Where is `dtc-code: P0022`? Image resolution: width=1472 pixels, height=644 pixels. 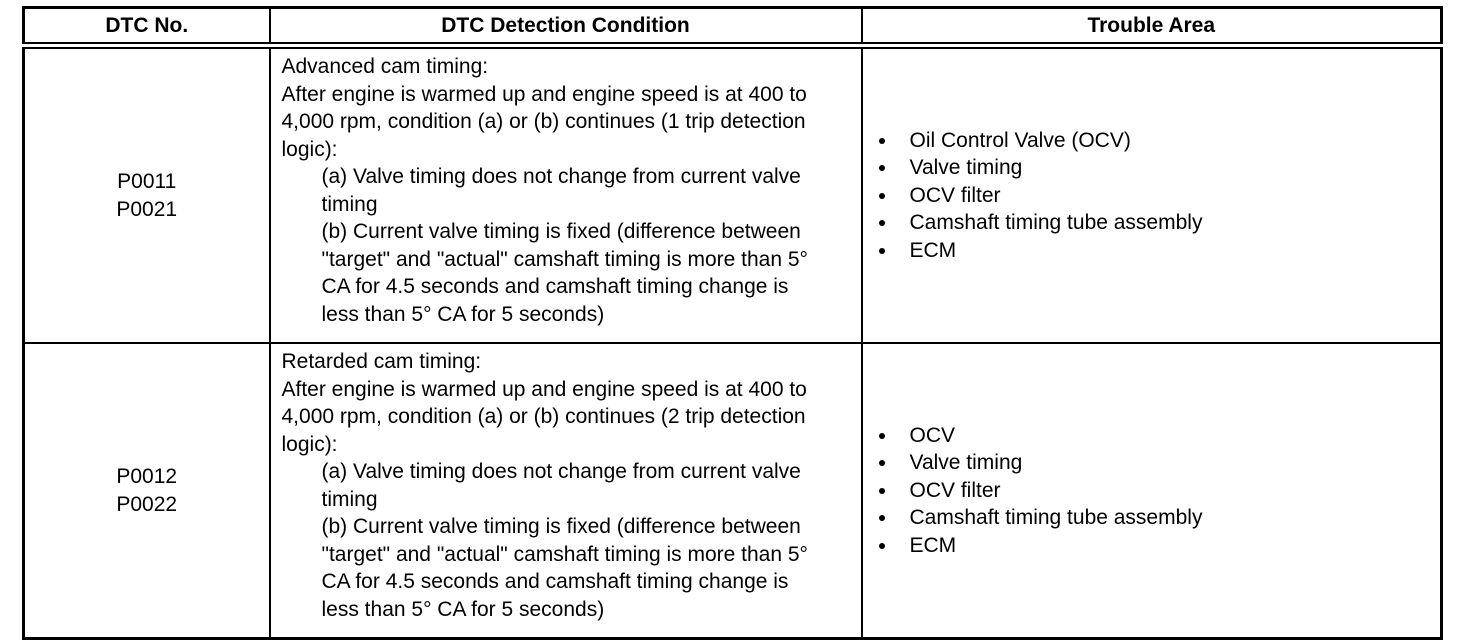 dtc-code: P0022 is located at coordinates (147, 504).